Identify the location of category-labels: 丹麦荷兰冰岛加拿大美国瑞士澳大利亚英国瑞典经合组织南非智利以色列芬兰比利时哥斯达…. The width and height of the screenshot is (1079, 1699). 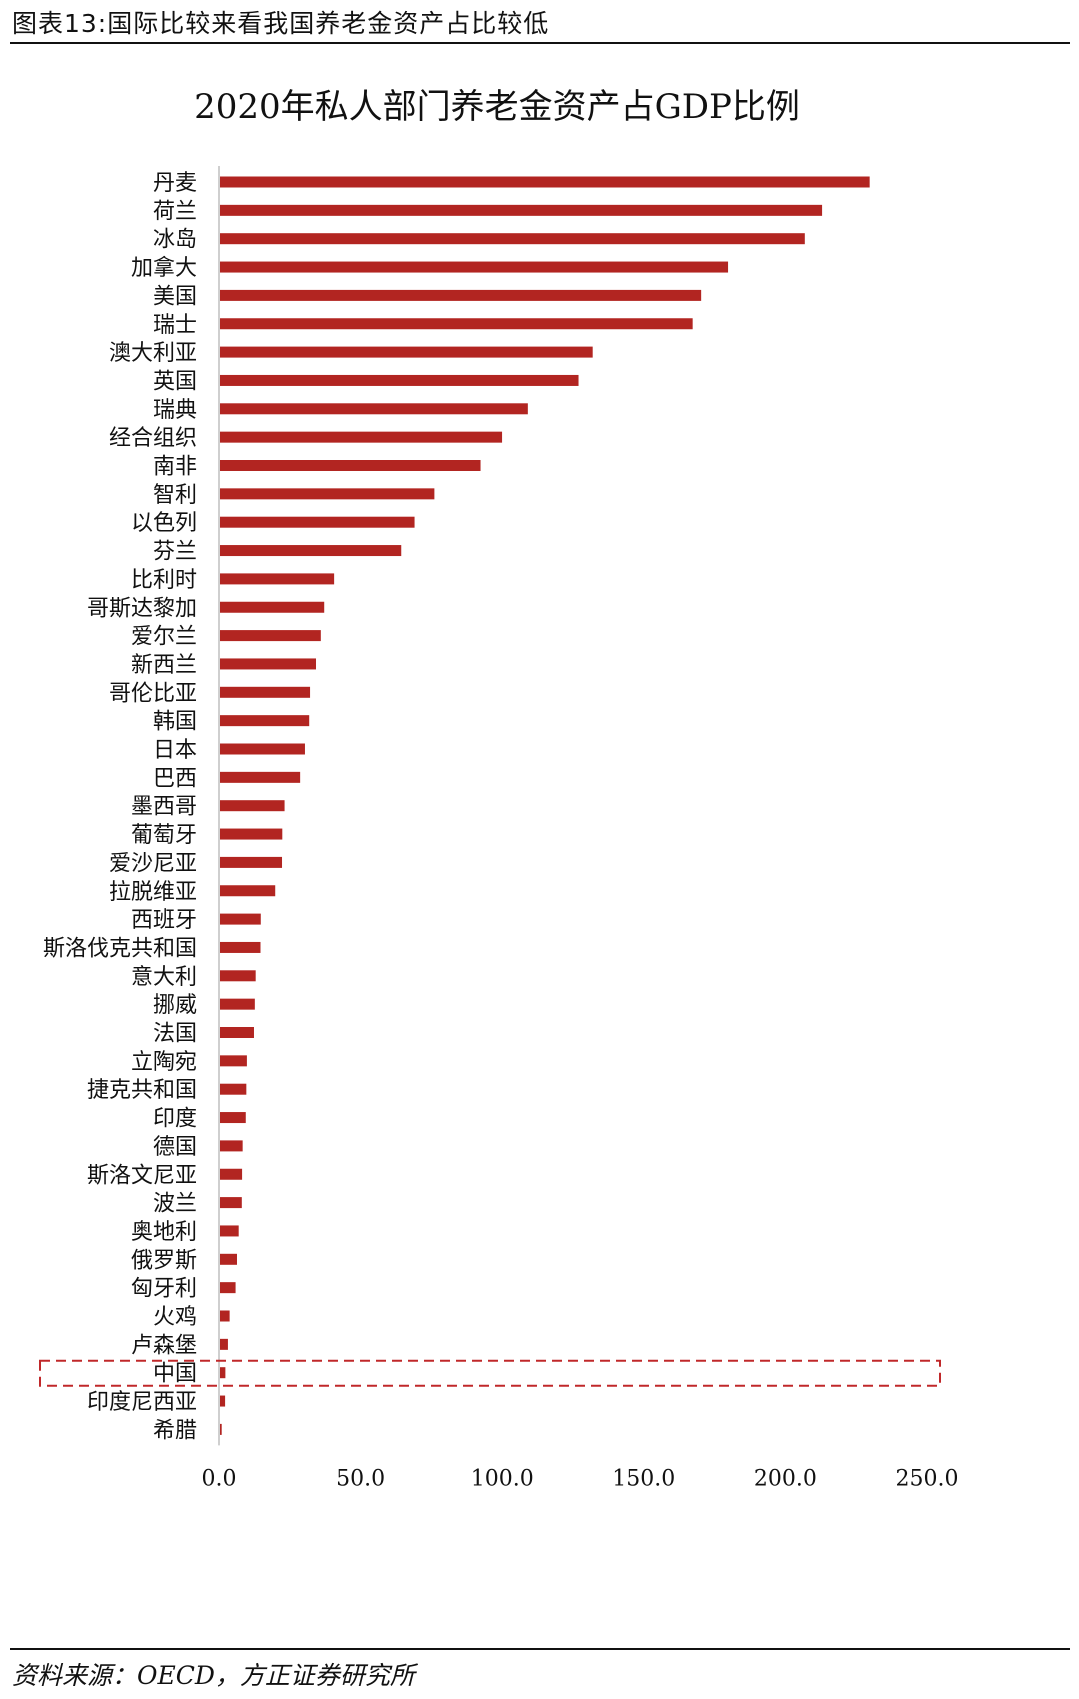
(120, 807).